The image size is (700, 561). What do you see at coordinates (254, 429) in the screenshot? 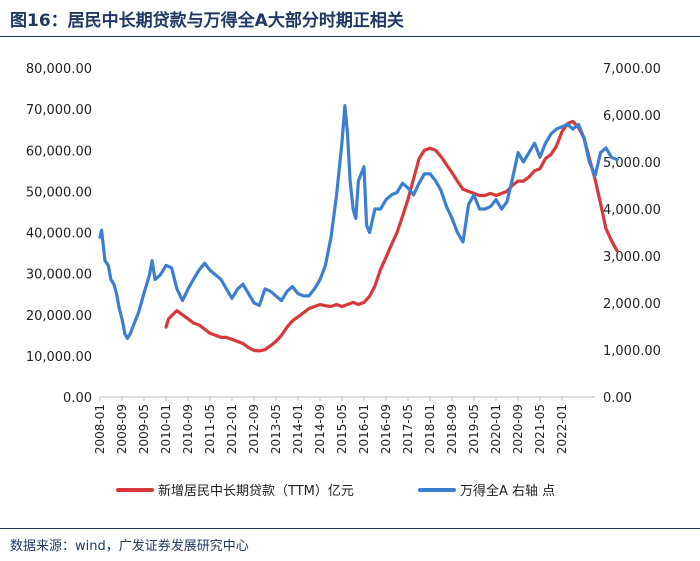
I see `x-tick-label: 2012-09` at bounding box center [254, 429].